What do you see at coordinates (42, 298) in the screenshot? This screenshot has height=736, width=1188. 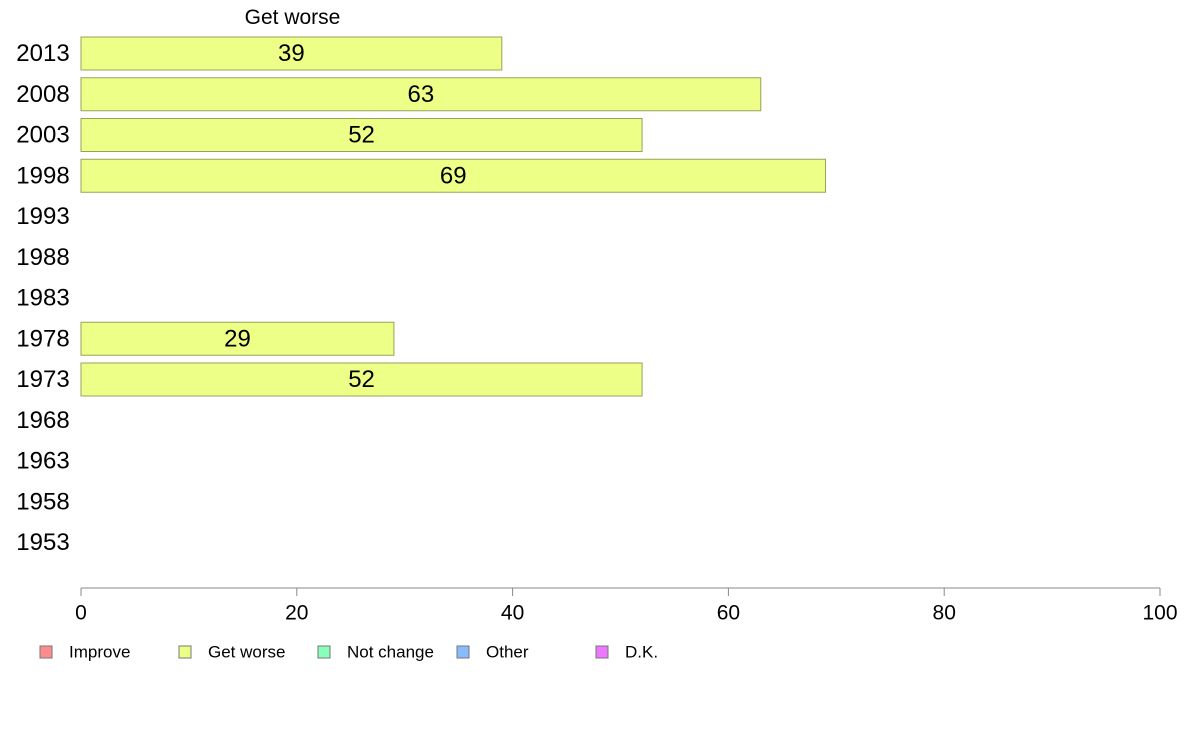 I see `year-label: 1983` at bounding box center [42, 298].